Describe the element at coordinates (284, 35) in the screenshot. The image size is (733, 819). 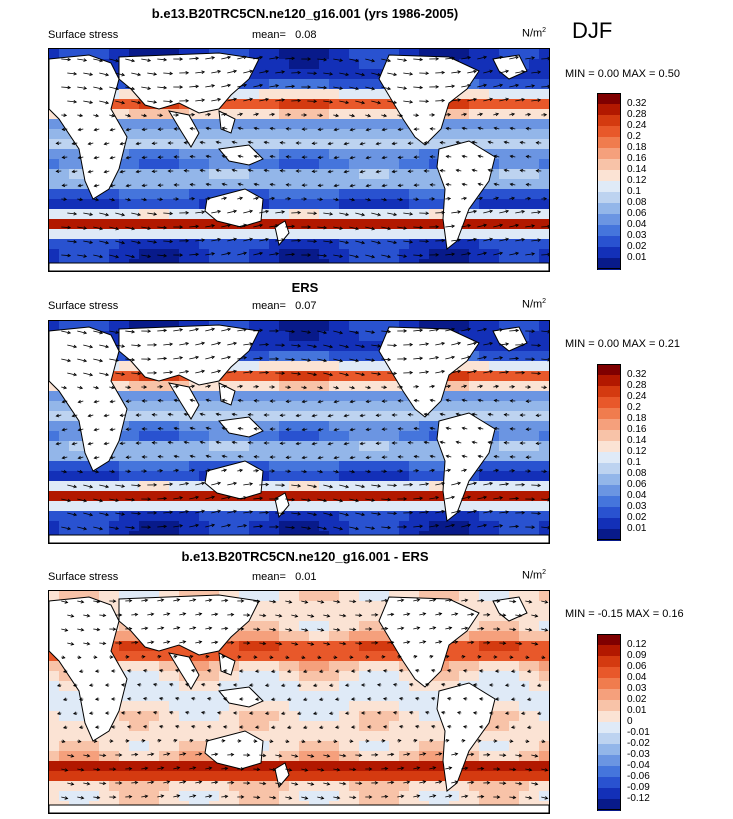
I see `panel-1-mean: mean= 0.08` at that location.